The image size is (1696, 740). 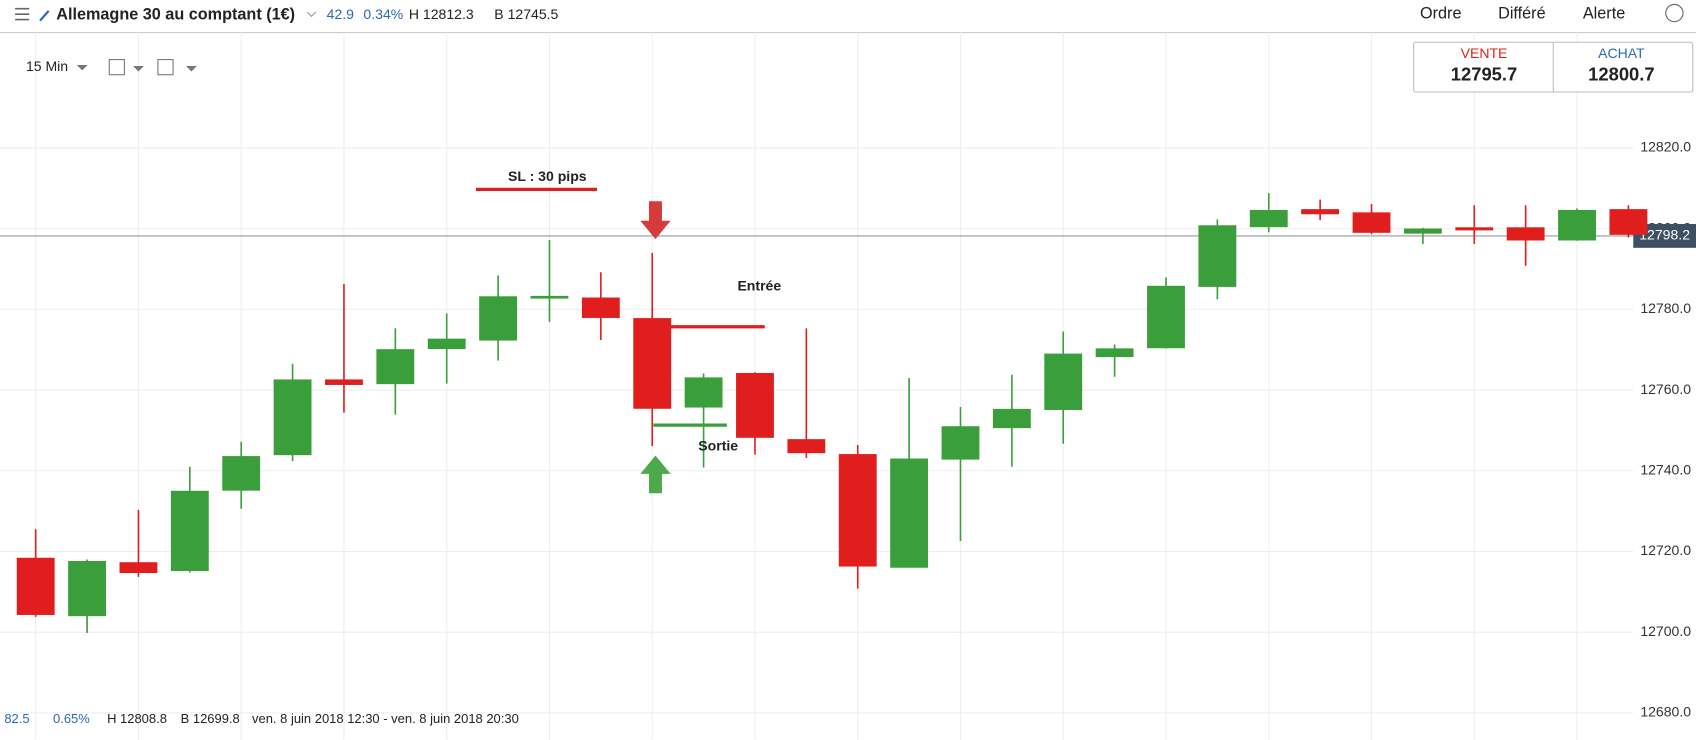 I want to click on instrument-title: Allemagne 30 au comptant (1€), so click(x=175, y=15).